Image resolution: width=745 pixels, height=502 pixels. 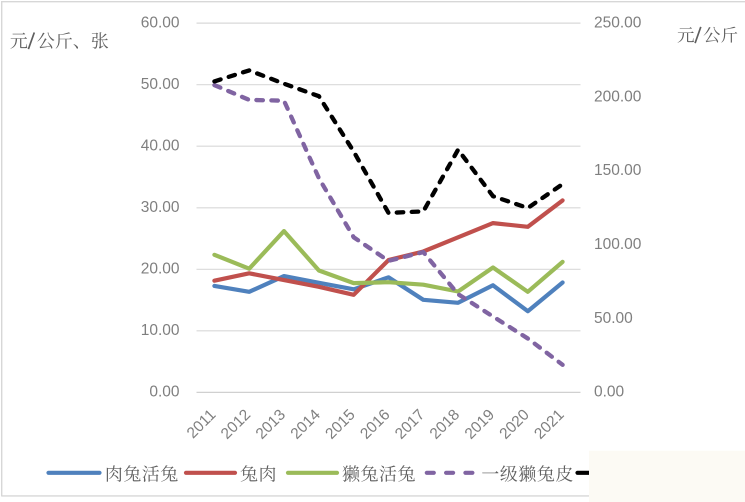 What do you see at coordinates (160, 22) in the screenshot?
I see `svg-text: 60.00` at bounding box center [160, 22].